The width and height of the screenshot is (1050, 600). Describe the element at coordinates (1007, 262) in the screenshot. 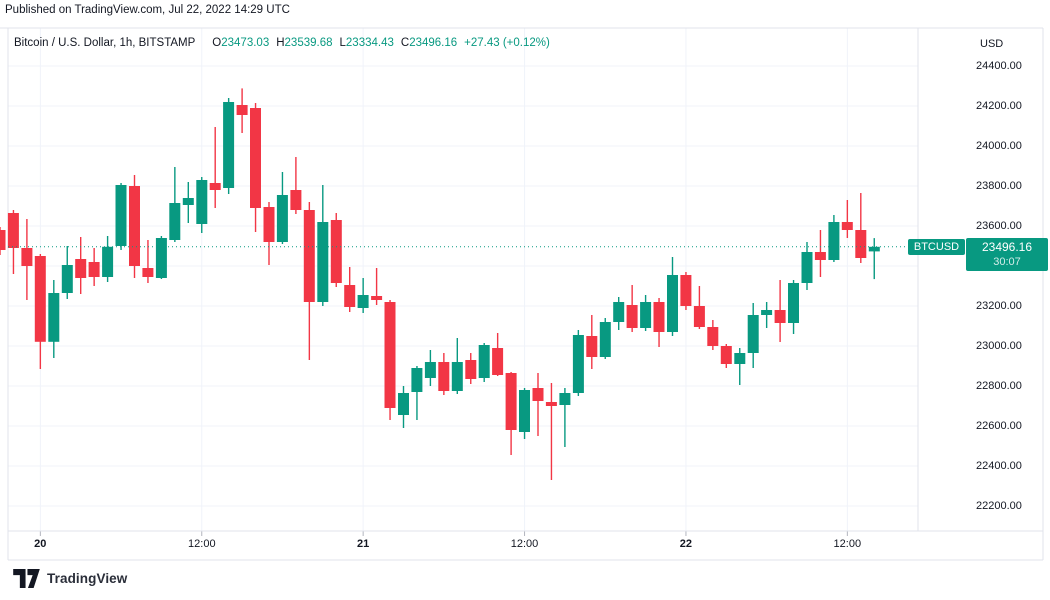

I see `candle-countdown: 30:07` at that location.